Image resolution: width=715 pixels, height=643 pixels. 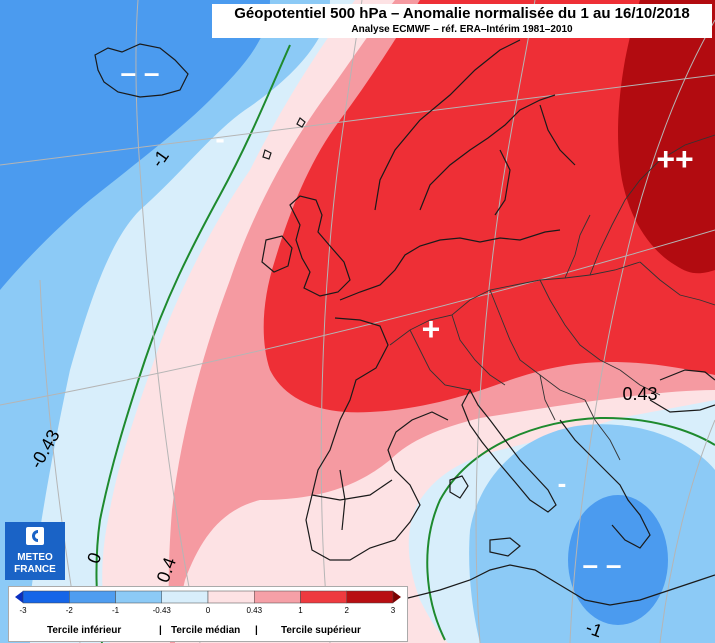 What do you see at coordinates (116, 610) in the screenshot?
I see `legend-tick-label: -1` at bounding box center [116, 610].